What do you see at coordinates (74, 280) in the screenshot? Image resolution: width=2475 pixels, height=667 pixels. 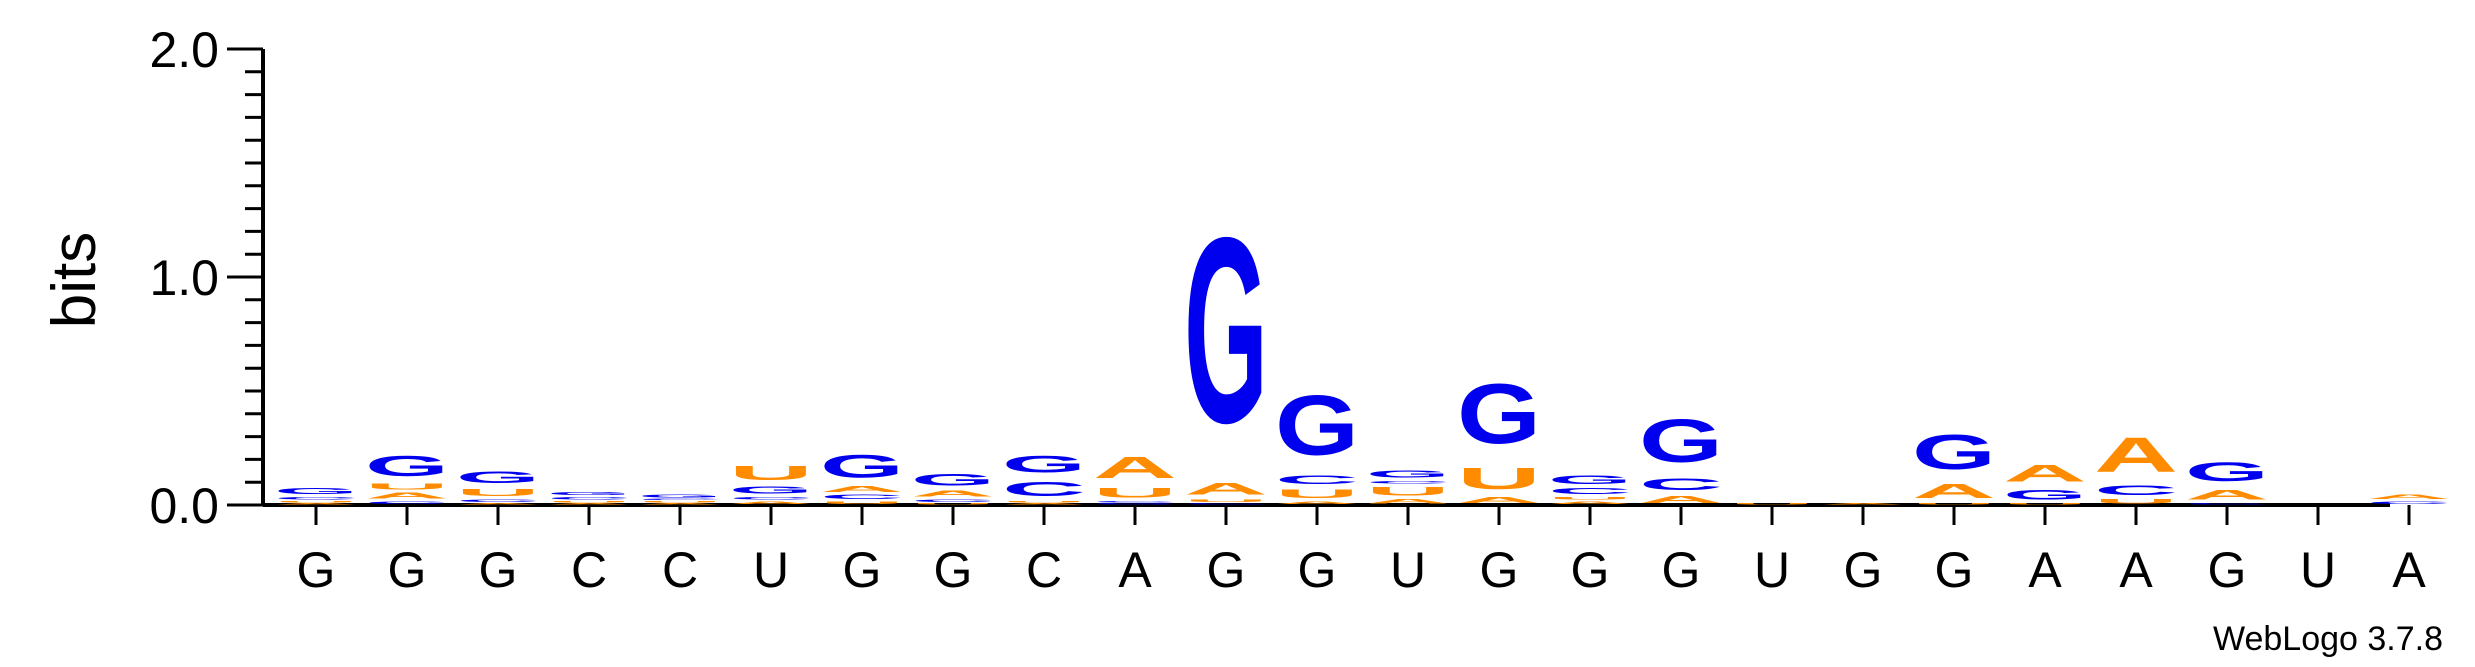 I see `y-axis-title: bits` at bounding box center [74, 280].